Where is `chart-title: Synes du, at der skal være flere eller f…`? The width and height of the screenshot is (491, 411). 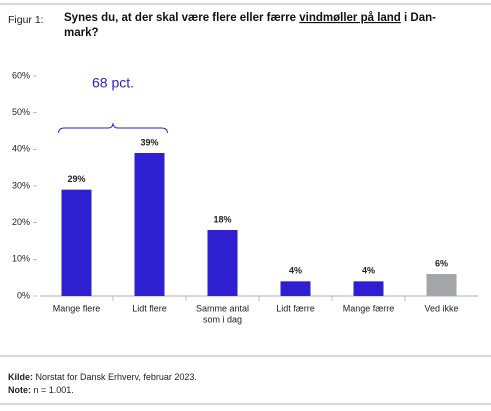
chart-title: Synes du, at der skal være flere eller f… is located at coordinates (250, 18).